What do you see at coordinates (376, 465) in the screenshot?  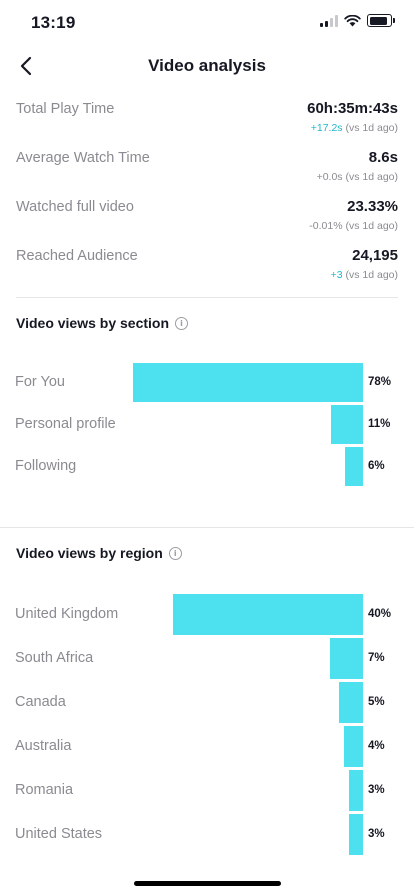 I see `bar-percentage: 6%` at bounding box center [376, 465].